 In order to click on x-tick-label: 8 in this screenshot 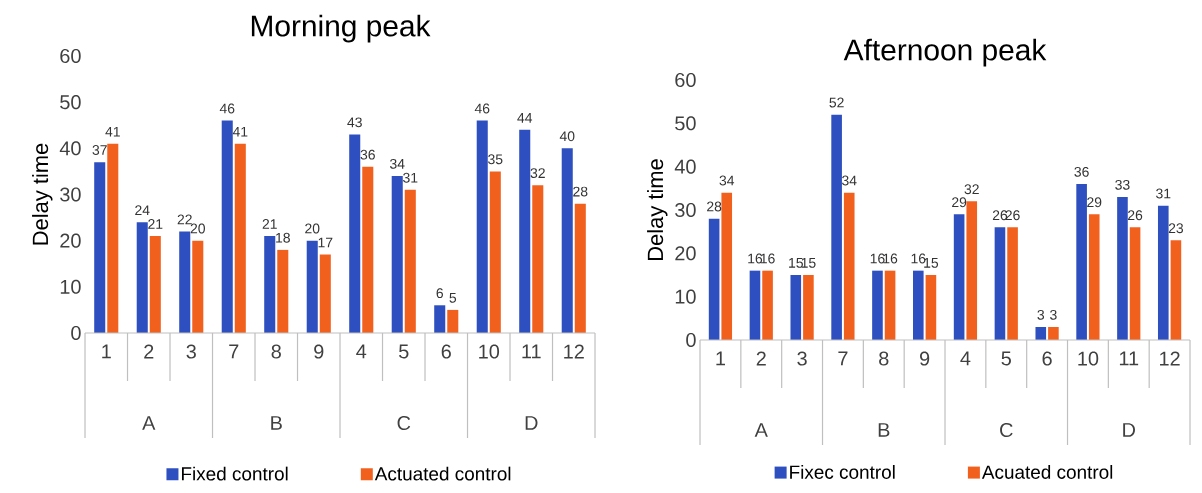, I will do `click(276, 351)`.